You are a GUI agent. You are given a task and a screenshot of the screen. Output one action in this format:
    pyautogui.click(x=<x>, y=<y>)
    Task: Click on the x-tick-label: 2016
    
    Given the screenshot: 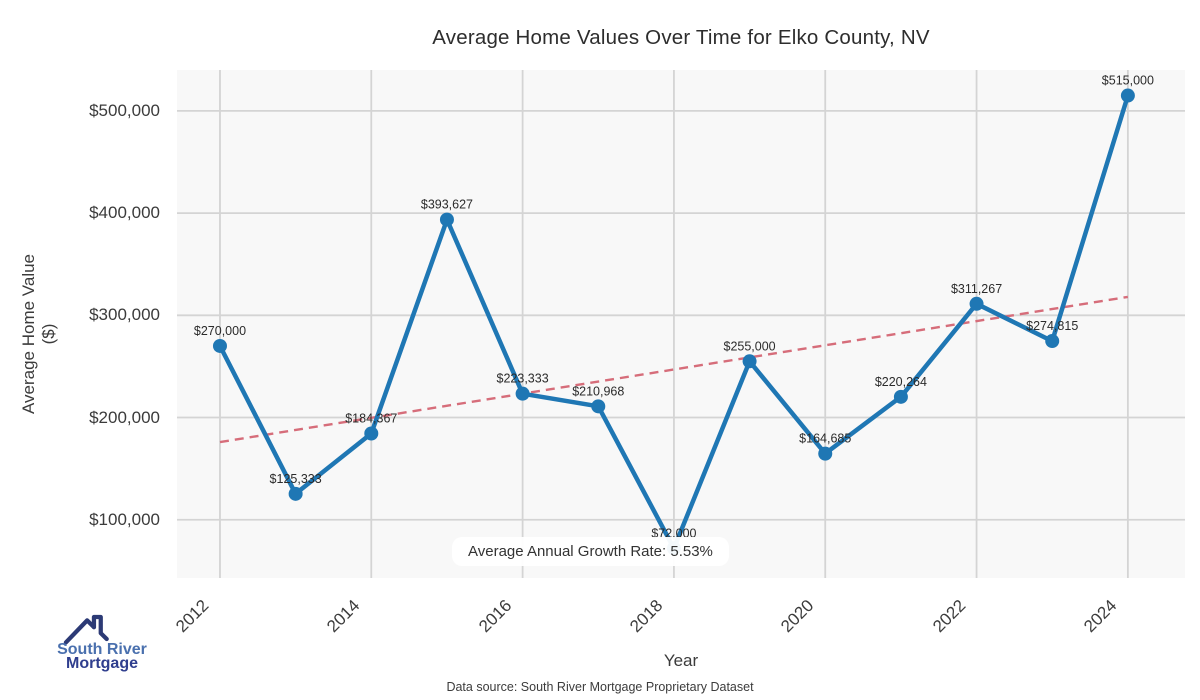 What is the action you would take?
    pyautogui.click(x=494, y=616)
    